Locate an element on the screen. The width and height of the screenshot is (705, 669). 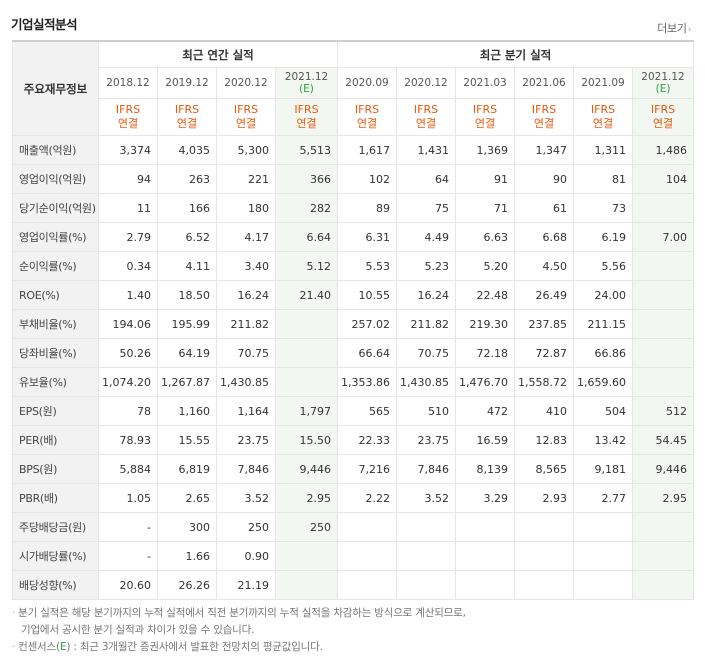
table-cell: 2.79 is located at coordinates (128, 237).